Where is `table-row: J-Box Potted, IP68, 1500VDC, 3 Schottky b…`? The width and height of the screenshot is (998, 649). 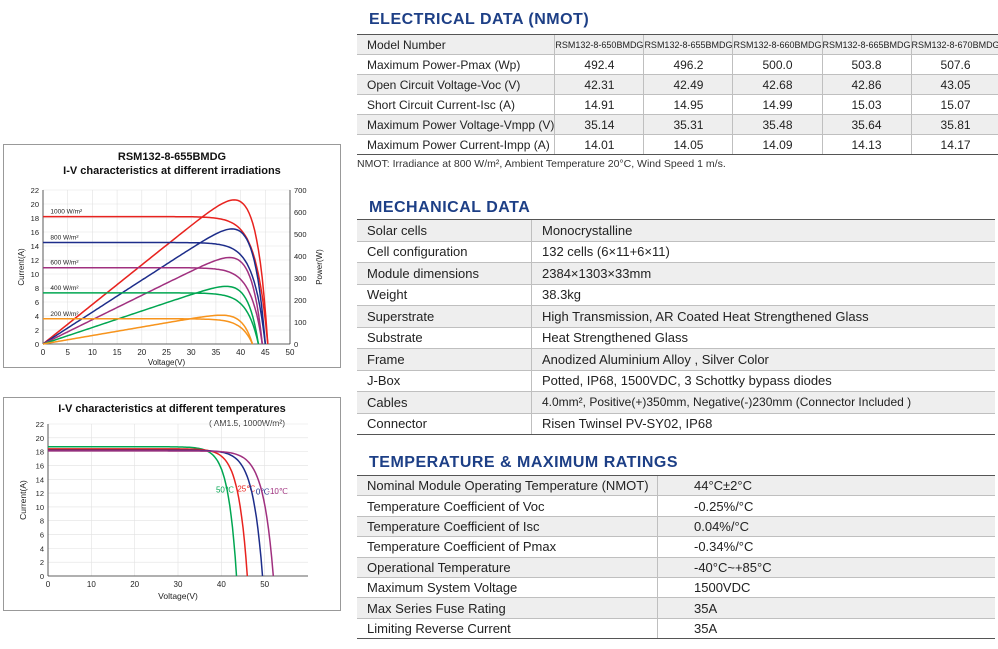
table-row: J-Box Potted, IP68, 1500VDC, 3 Schottky b… is located at coordinates (676, 380).